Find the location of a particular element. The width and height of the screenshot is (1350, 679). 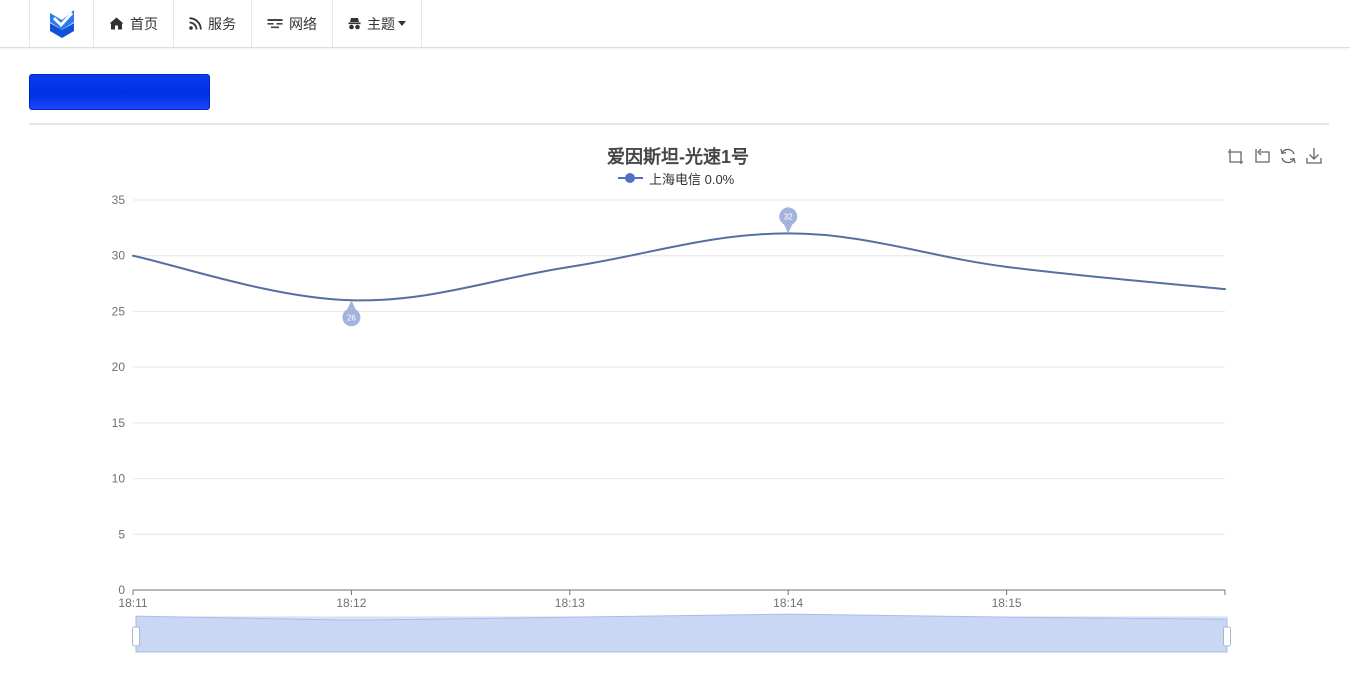

x-tick-label: 18:14 is located at coordinates (788, 603).